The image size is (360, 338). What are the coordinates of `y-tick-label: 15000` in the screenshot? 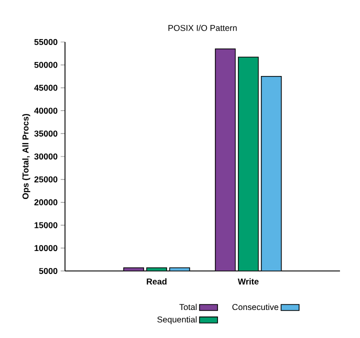 It's located at (46, 225).